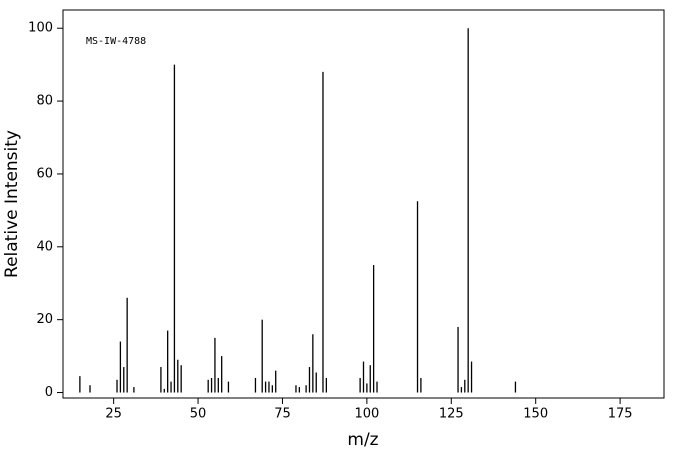 The image size is (676, 455). Describe the element at coordinates (366, 414) in the screenshot. I see `x-tick-label: 100` at that location.